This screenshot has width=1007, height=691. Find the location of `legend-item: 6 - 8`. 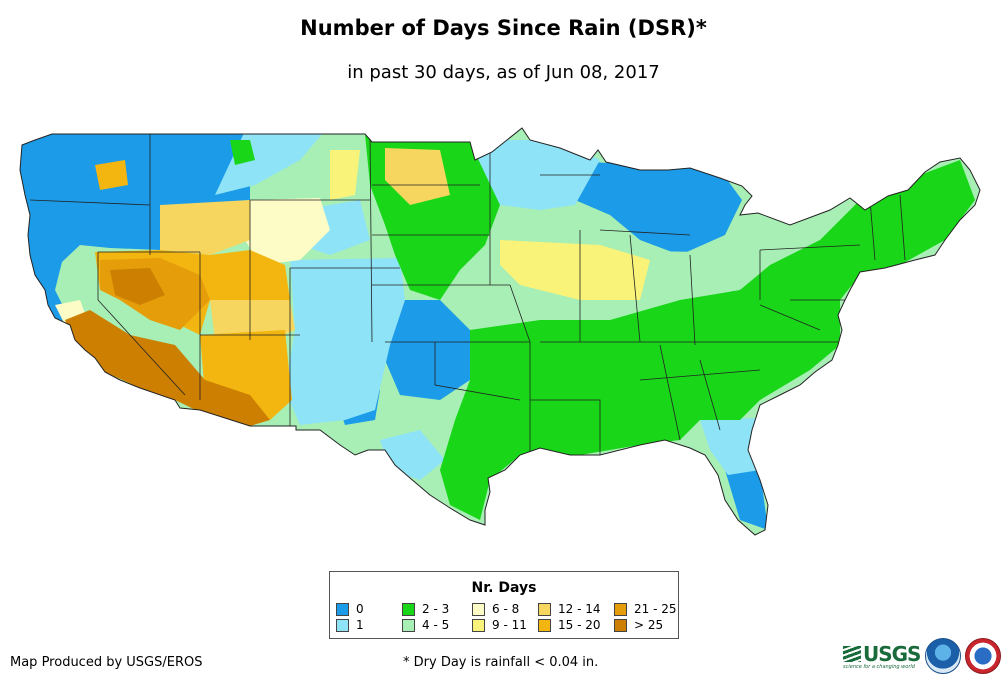

legend-item: 6 - 8 is located at coordinates (495, 609).